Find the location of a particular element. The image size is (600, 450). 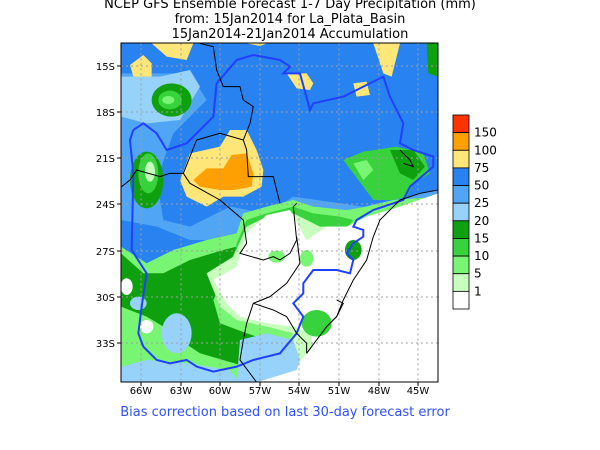

latitude-label: 24S is located at coordinates (105, 205).